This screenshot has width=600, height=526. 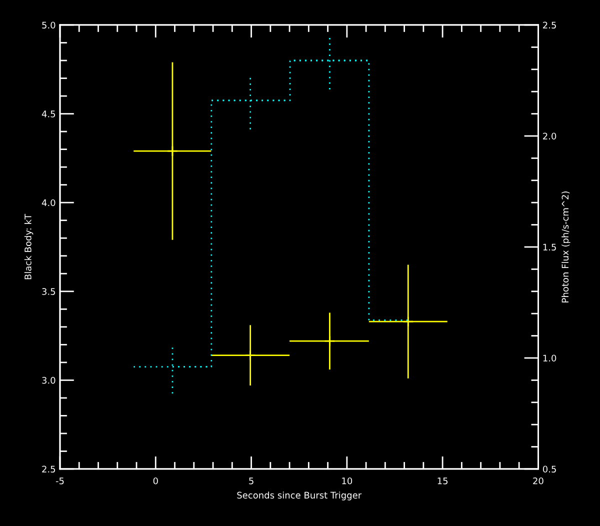 I want to click on x-tick-label: 0, so click(x=155, y=480).